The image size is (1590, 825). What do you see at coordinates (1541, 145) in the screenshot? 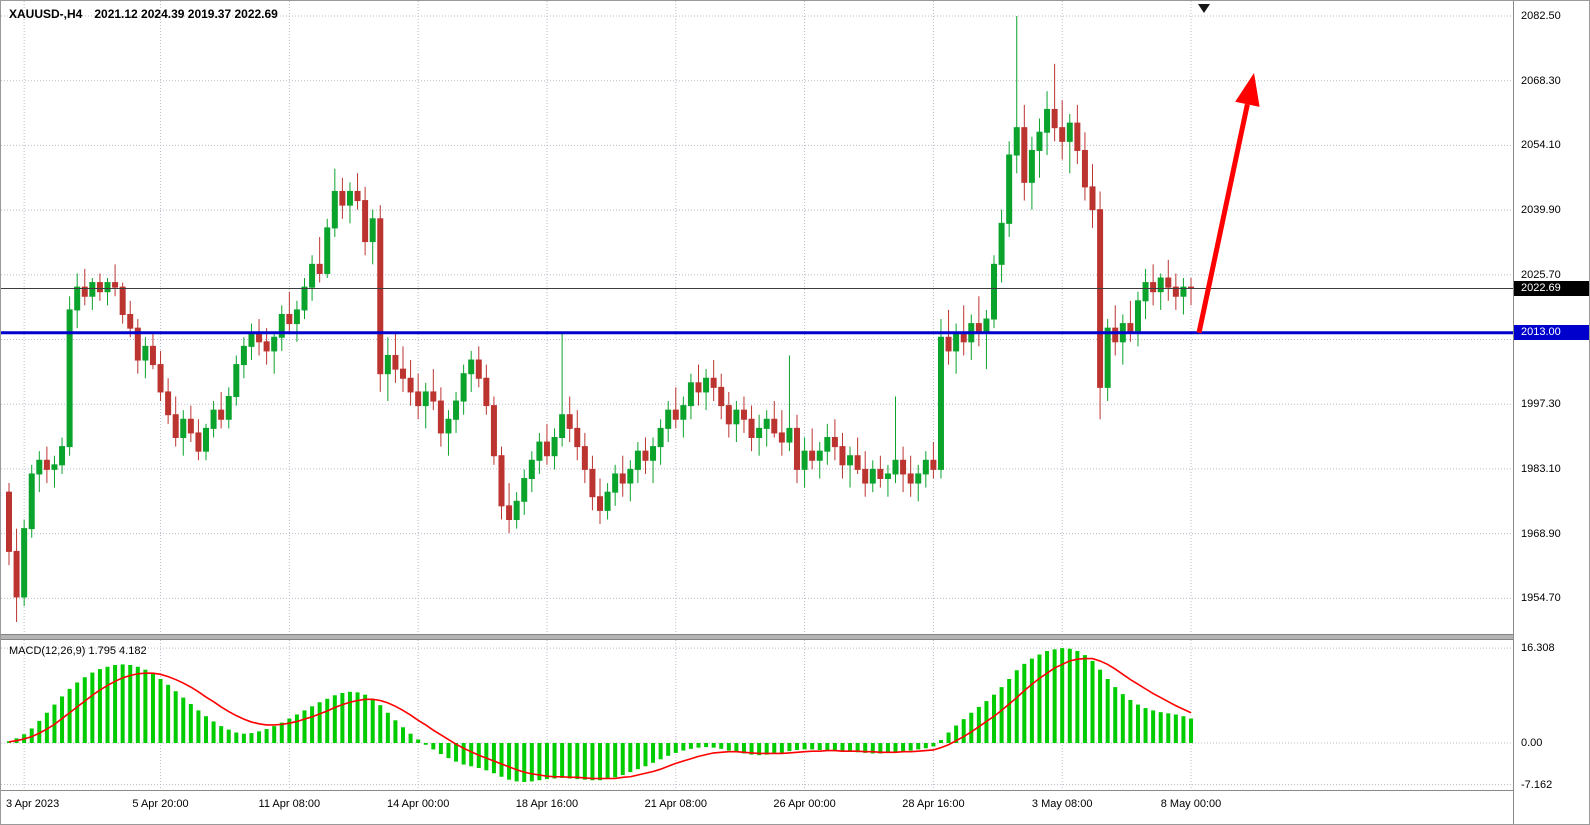
I see `price-axis-label: 2054.10` at bounding box center [1541, 145].